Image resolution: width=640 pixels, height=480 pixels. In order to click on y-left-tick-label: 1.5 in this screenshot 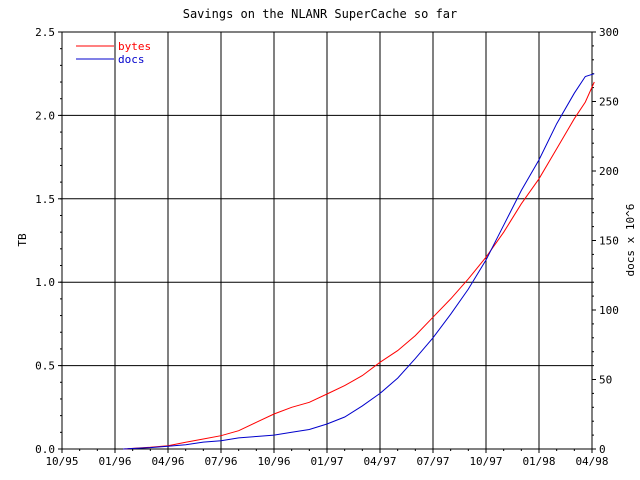, I will do `click(45, 199)`.